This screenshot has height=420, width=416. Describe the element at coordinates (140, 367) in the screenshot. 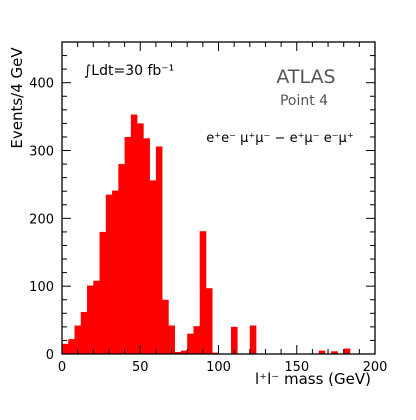

I see `x-tick-label: 50` at that location.